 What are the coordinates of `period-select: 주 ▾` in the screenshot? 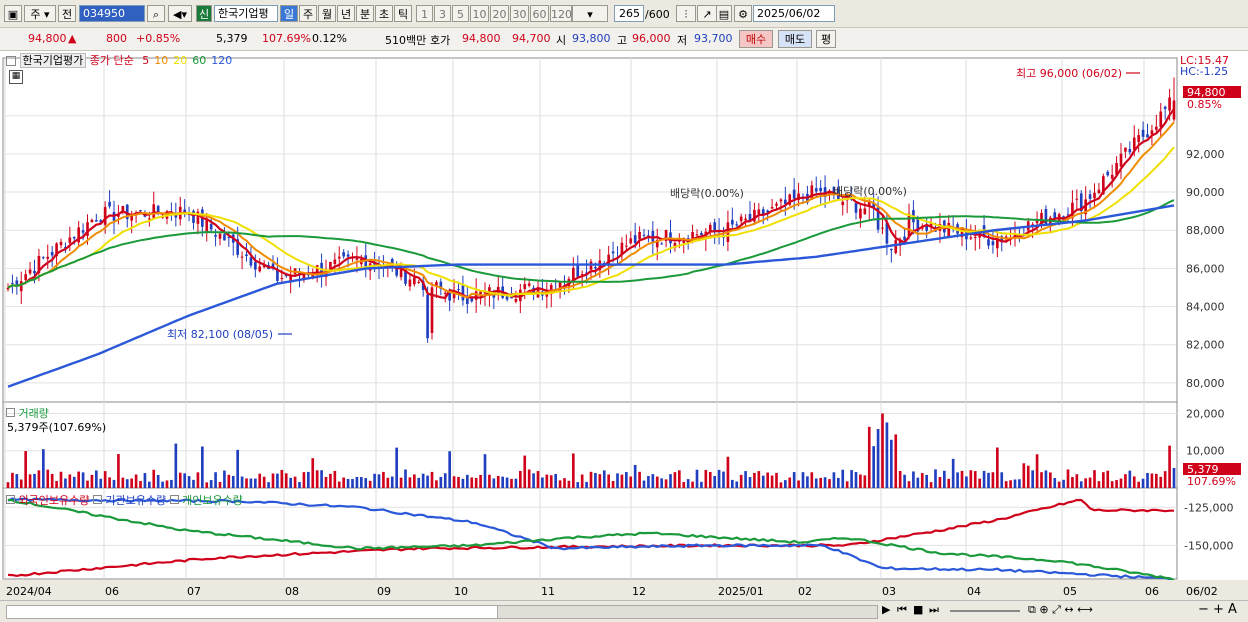 It's located at (40, 13).